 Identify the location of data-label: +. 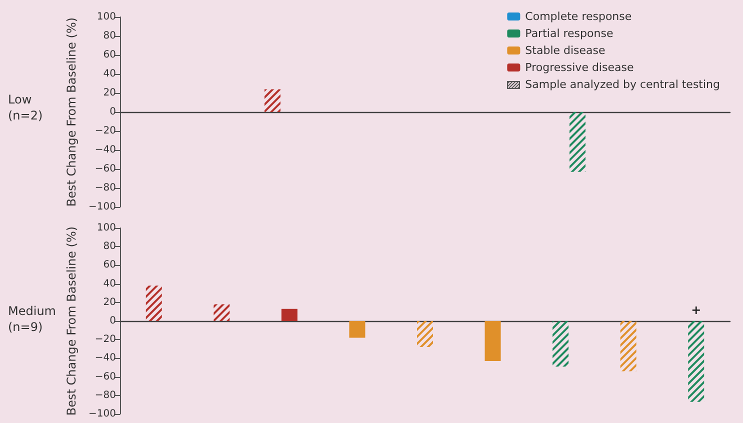
(696, 310).